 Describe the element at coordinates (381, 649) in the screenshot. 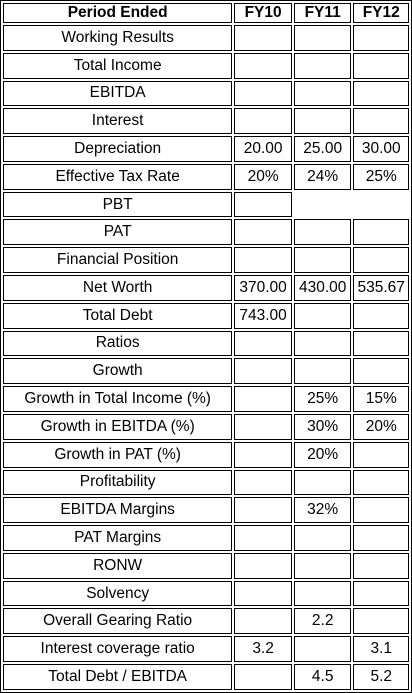

I see `value-cell: 3.1` at that location.